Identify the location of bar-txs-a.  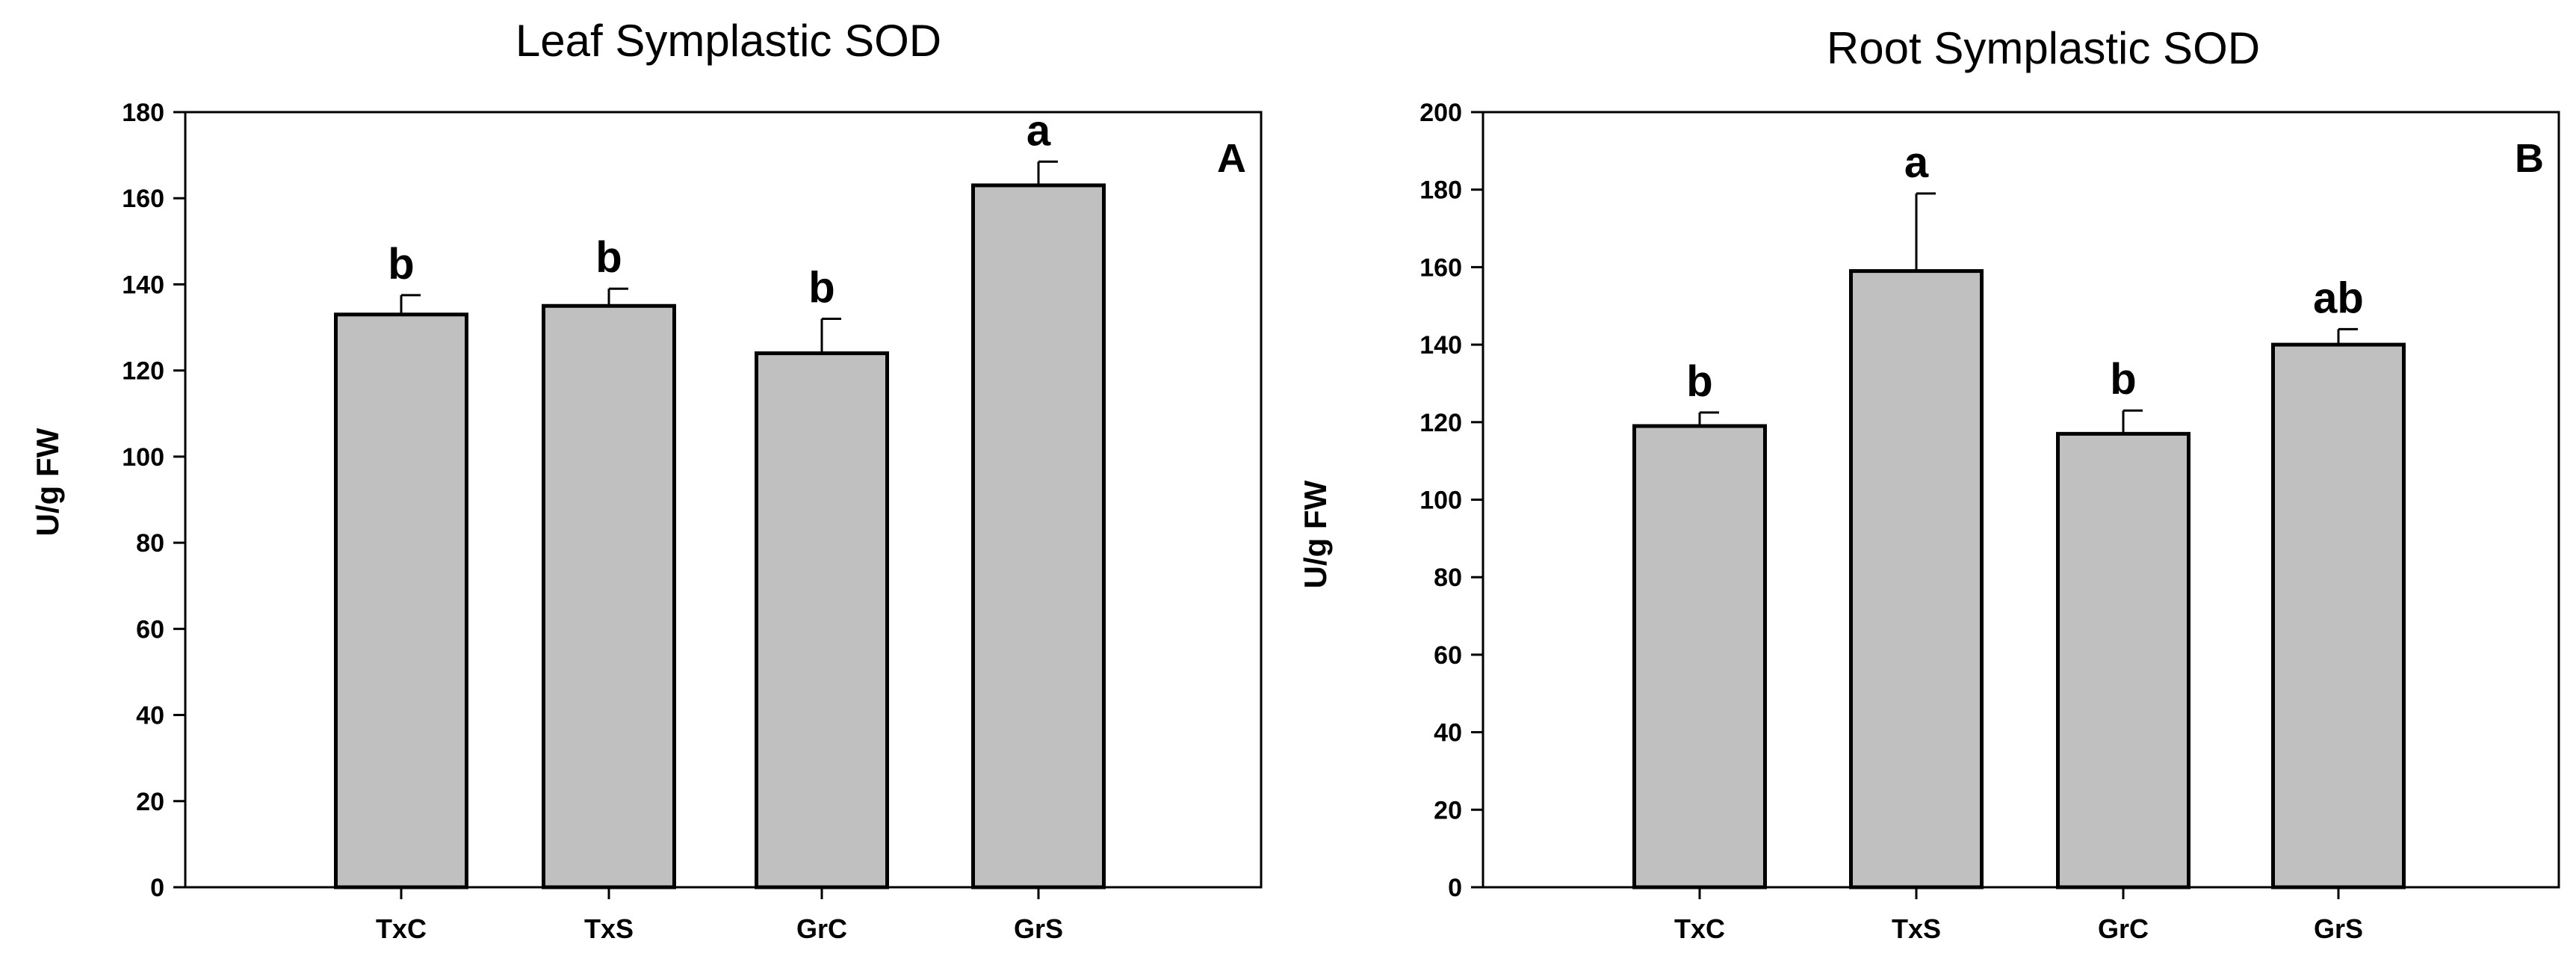
(609, 596).